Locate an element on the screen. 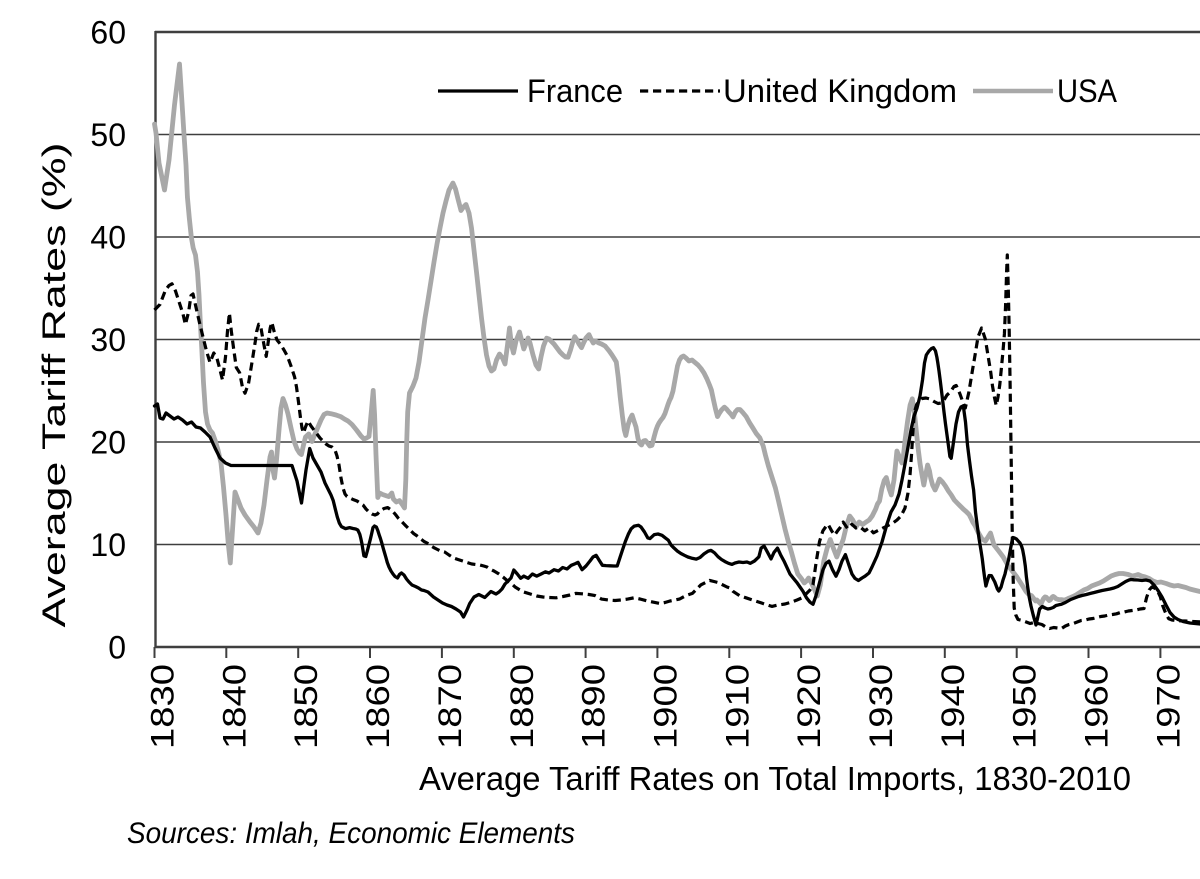  svg-text: 1880 is located at coordinates (522, 706).